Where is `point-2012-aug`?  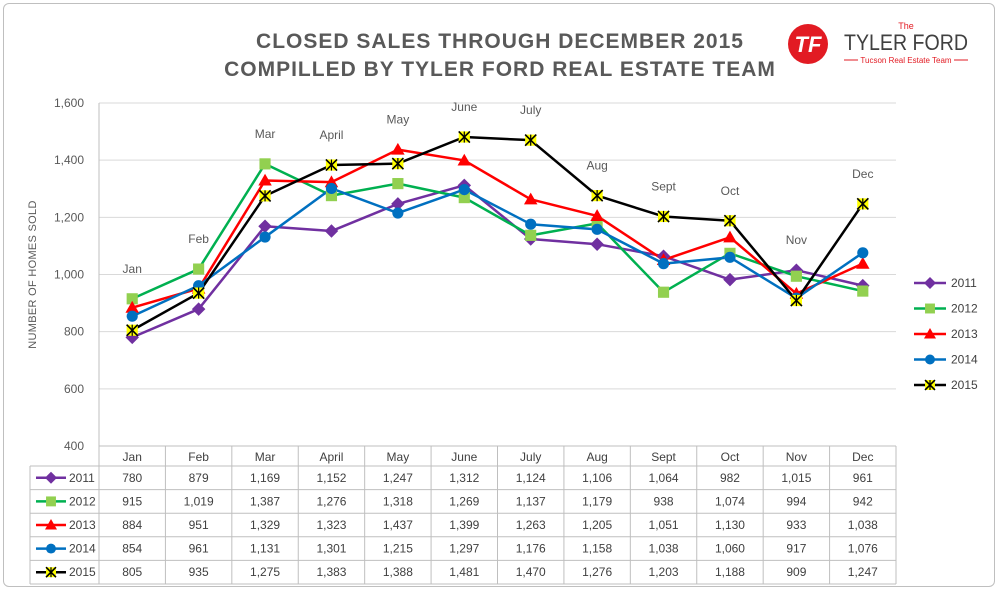 point-2012-aug is located at coordinates (597, 223).